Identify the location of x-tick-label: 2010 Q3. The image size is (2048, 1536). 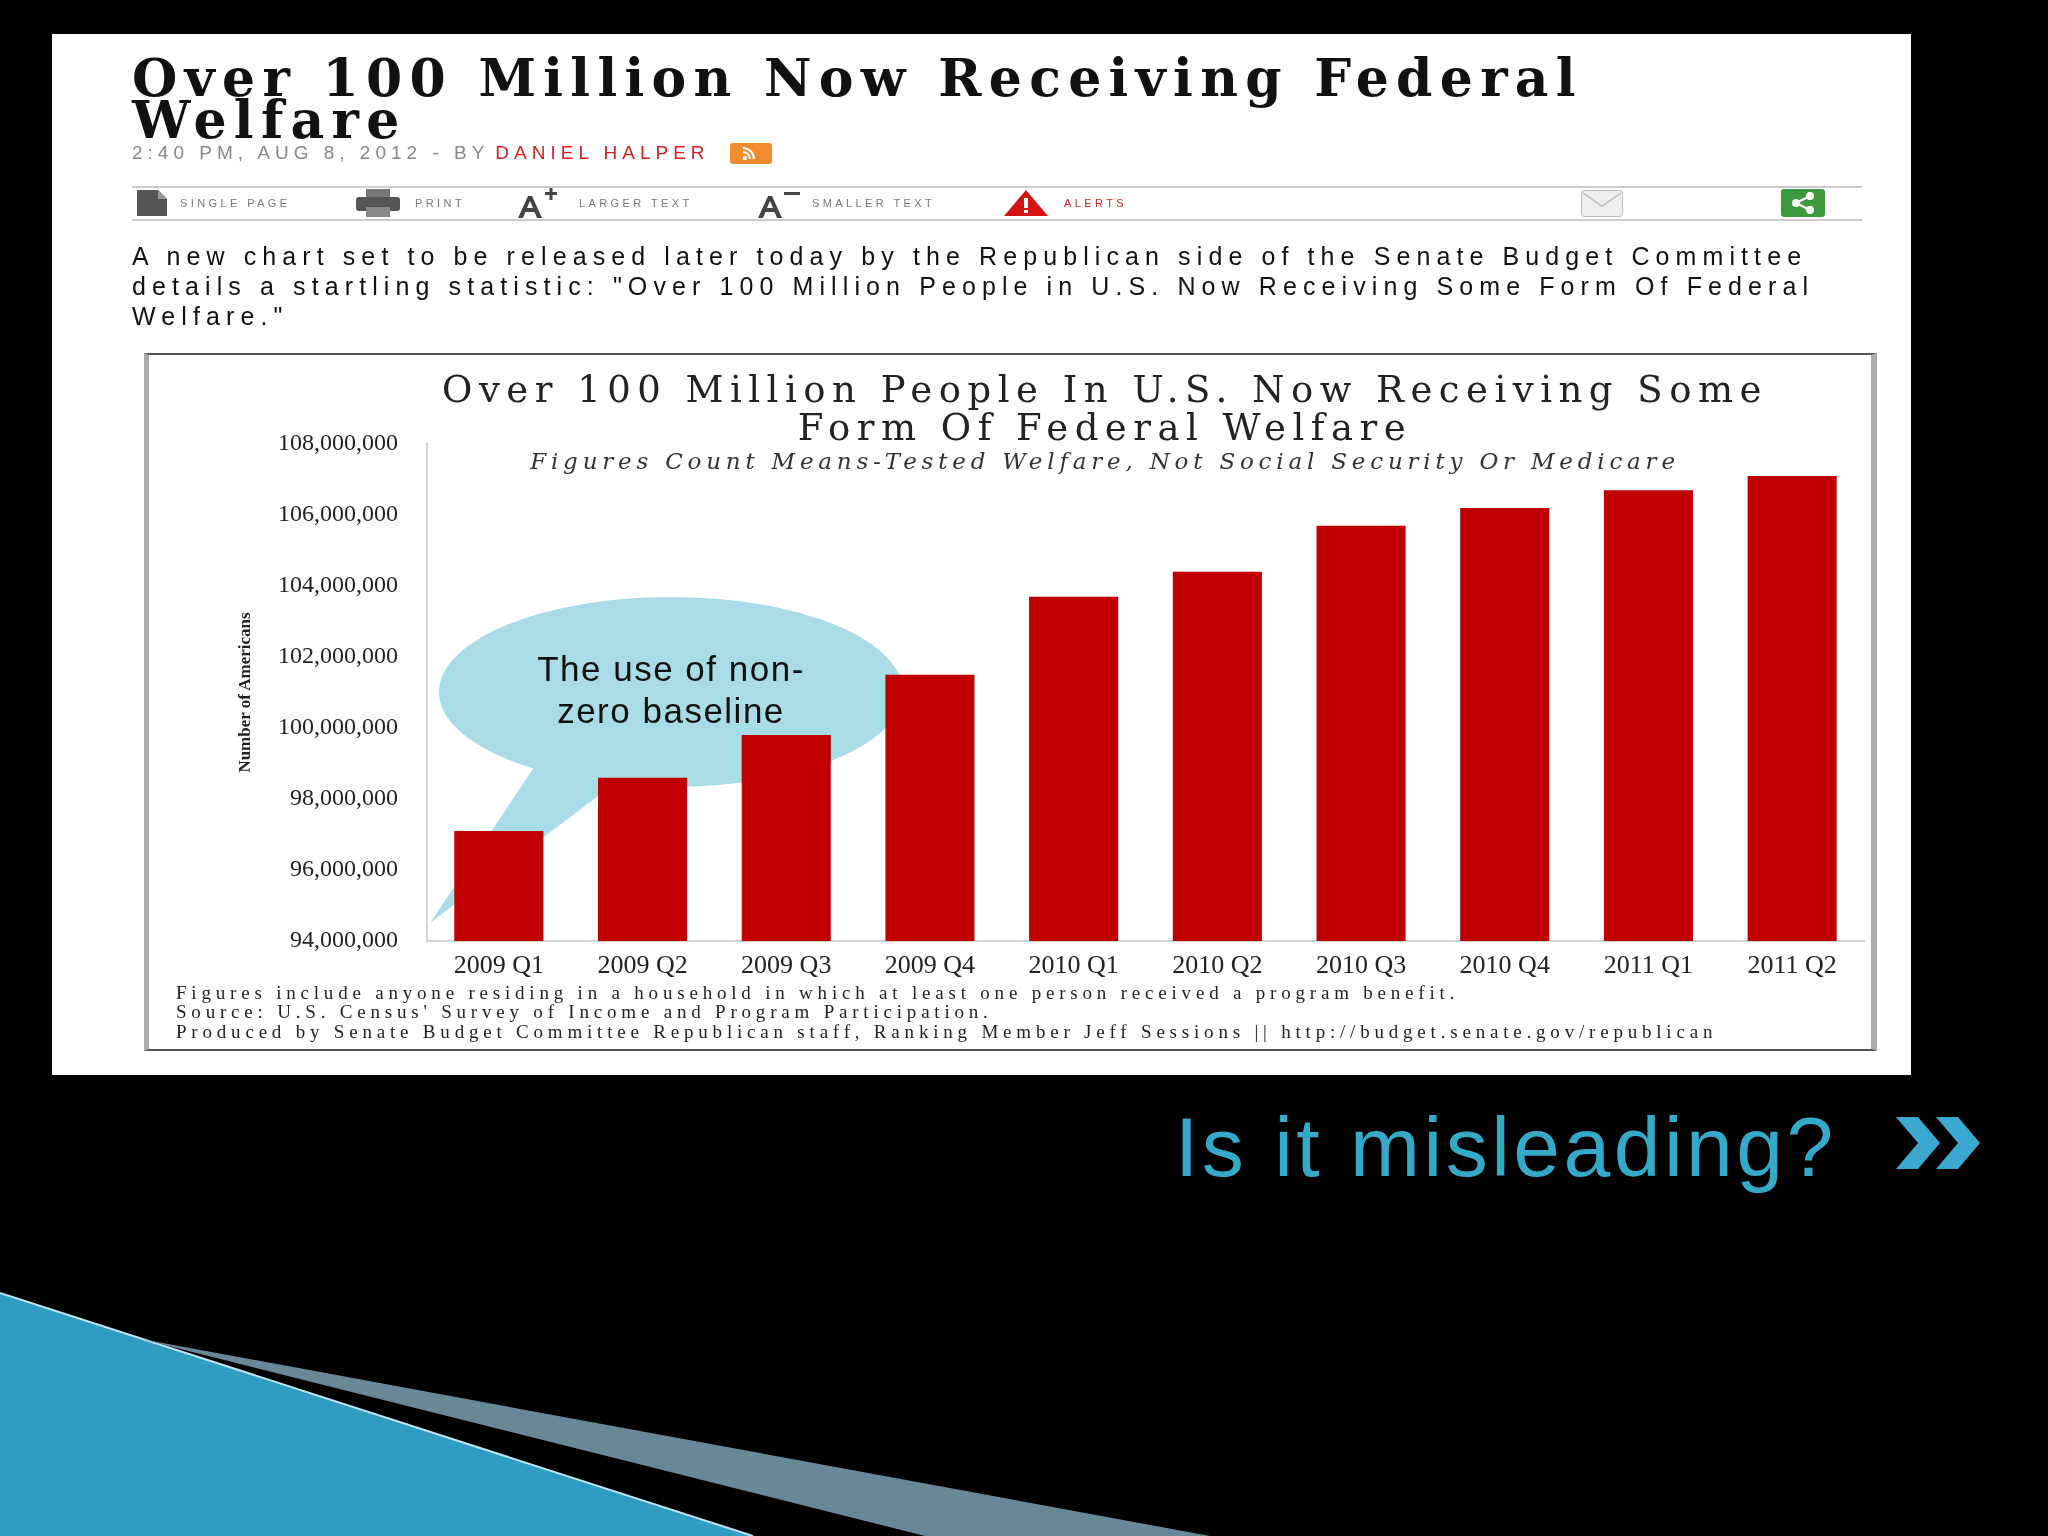
(1361, 965).